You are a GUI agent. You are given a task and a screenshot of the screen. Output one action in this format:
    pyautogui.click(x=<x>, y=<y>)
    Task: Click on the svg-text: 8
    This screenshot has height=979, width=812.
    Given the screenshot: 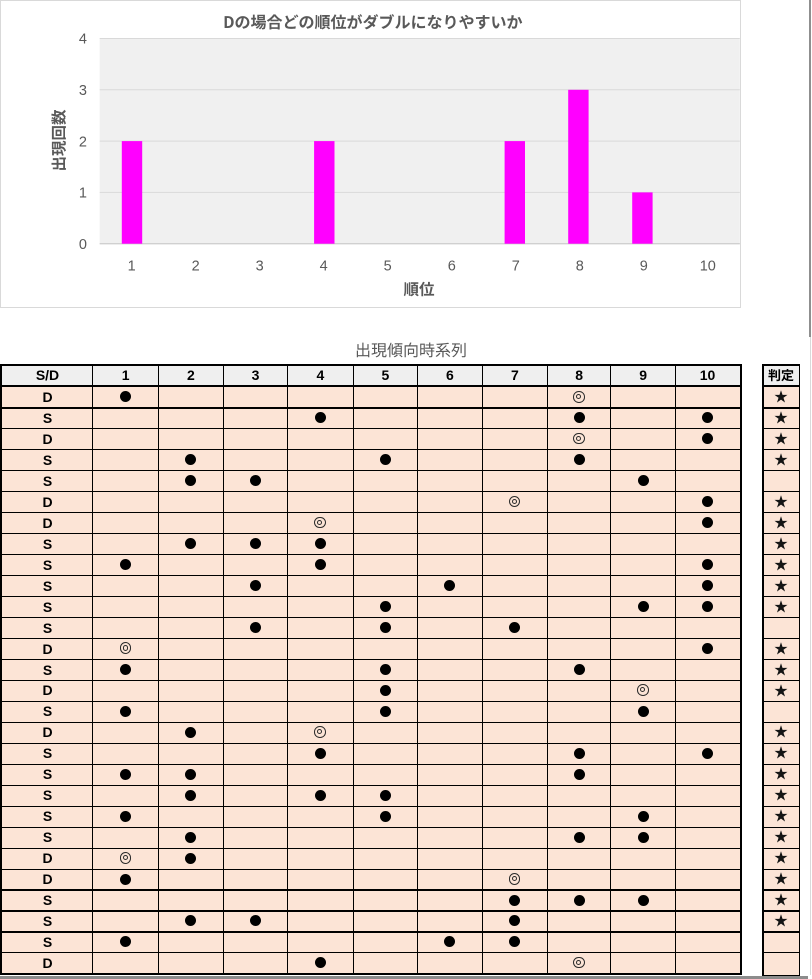 What is the action you would take?
    pyautogui.click(x=580, y=267)
    